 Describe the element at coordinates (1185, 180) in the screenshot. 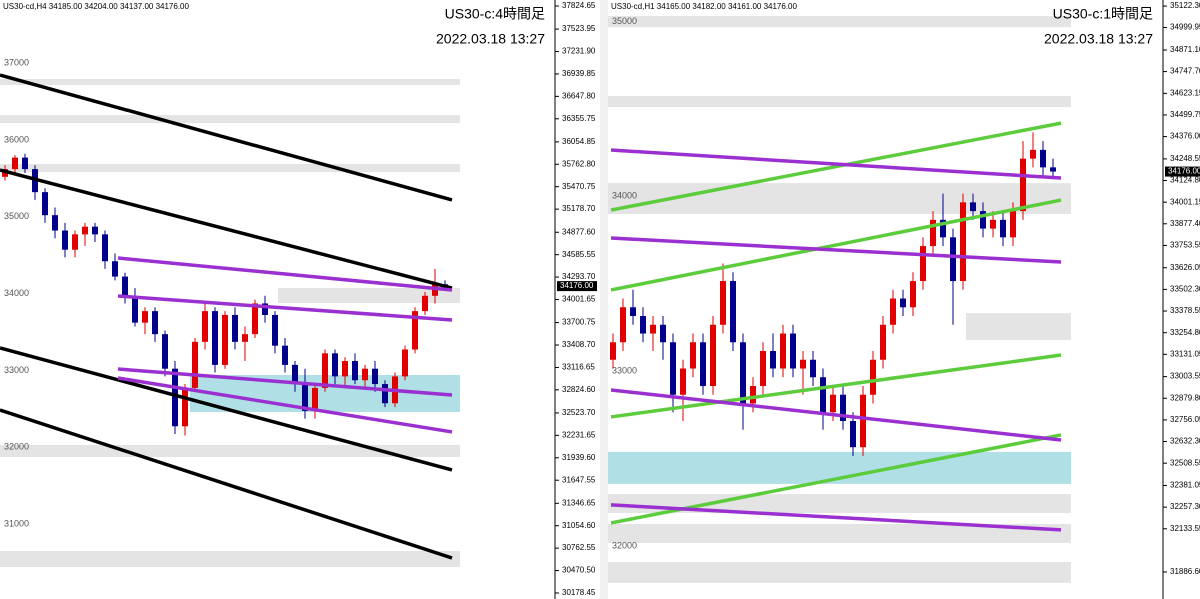

I see `y-tick-label: 34124.80` at that location.